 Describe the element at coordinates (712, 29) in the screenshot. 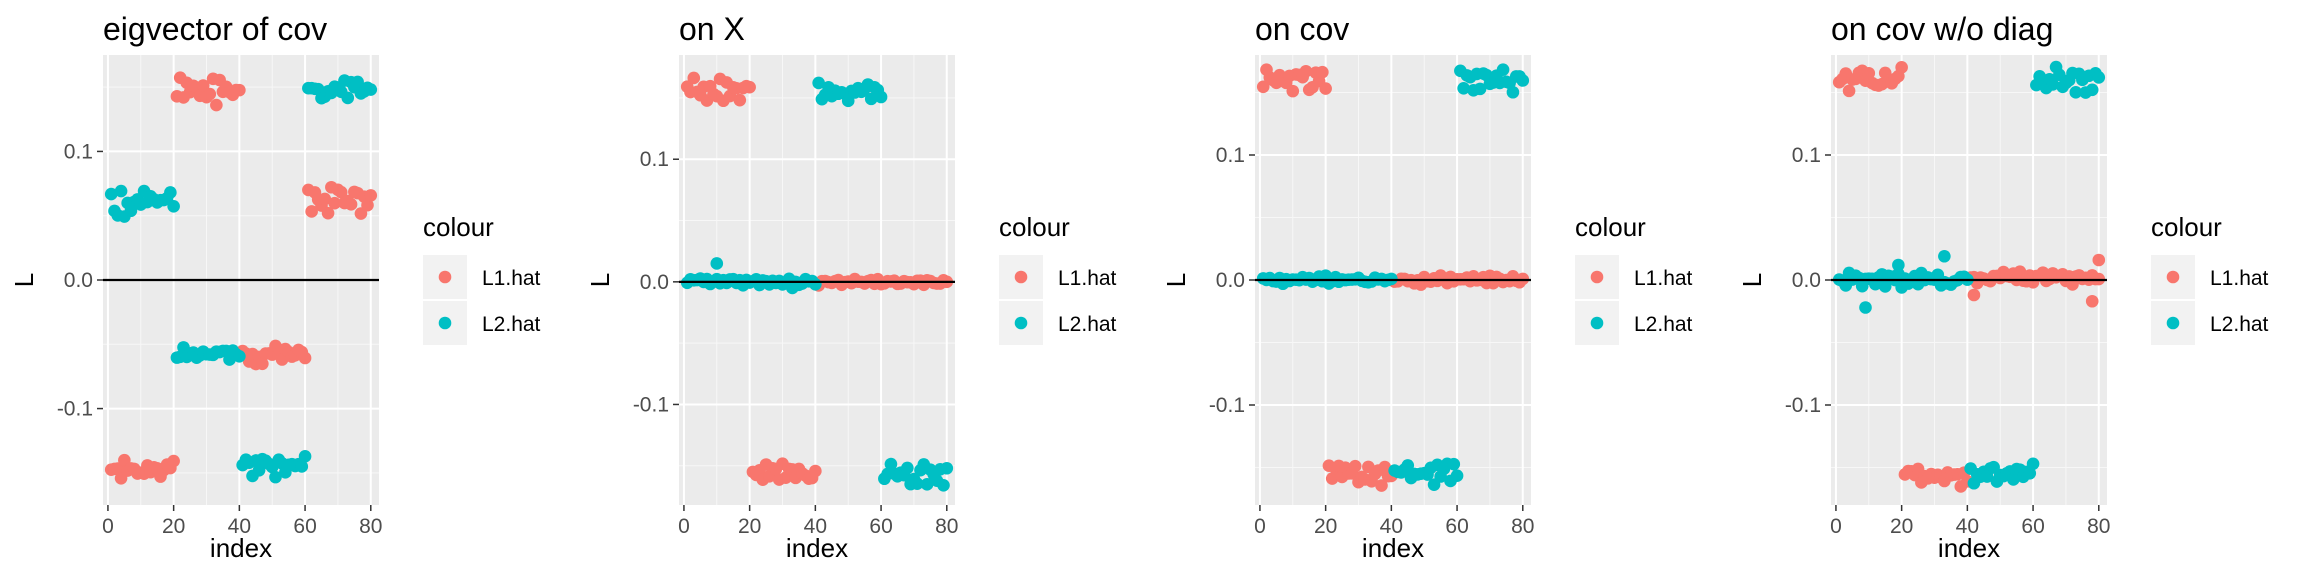

I see `chart-title: on X` at that location.